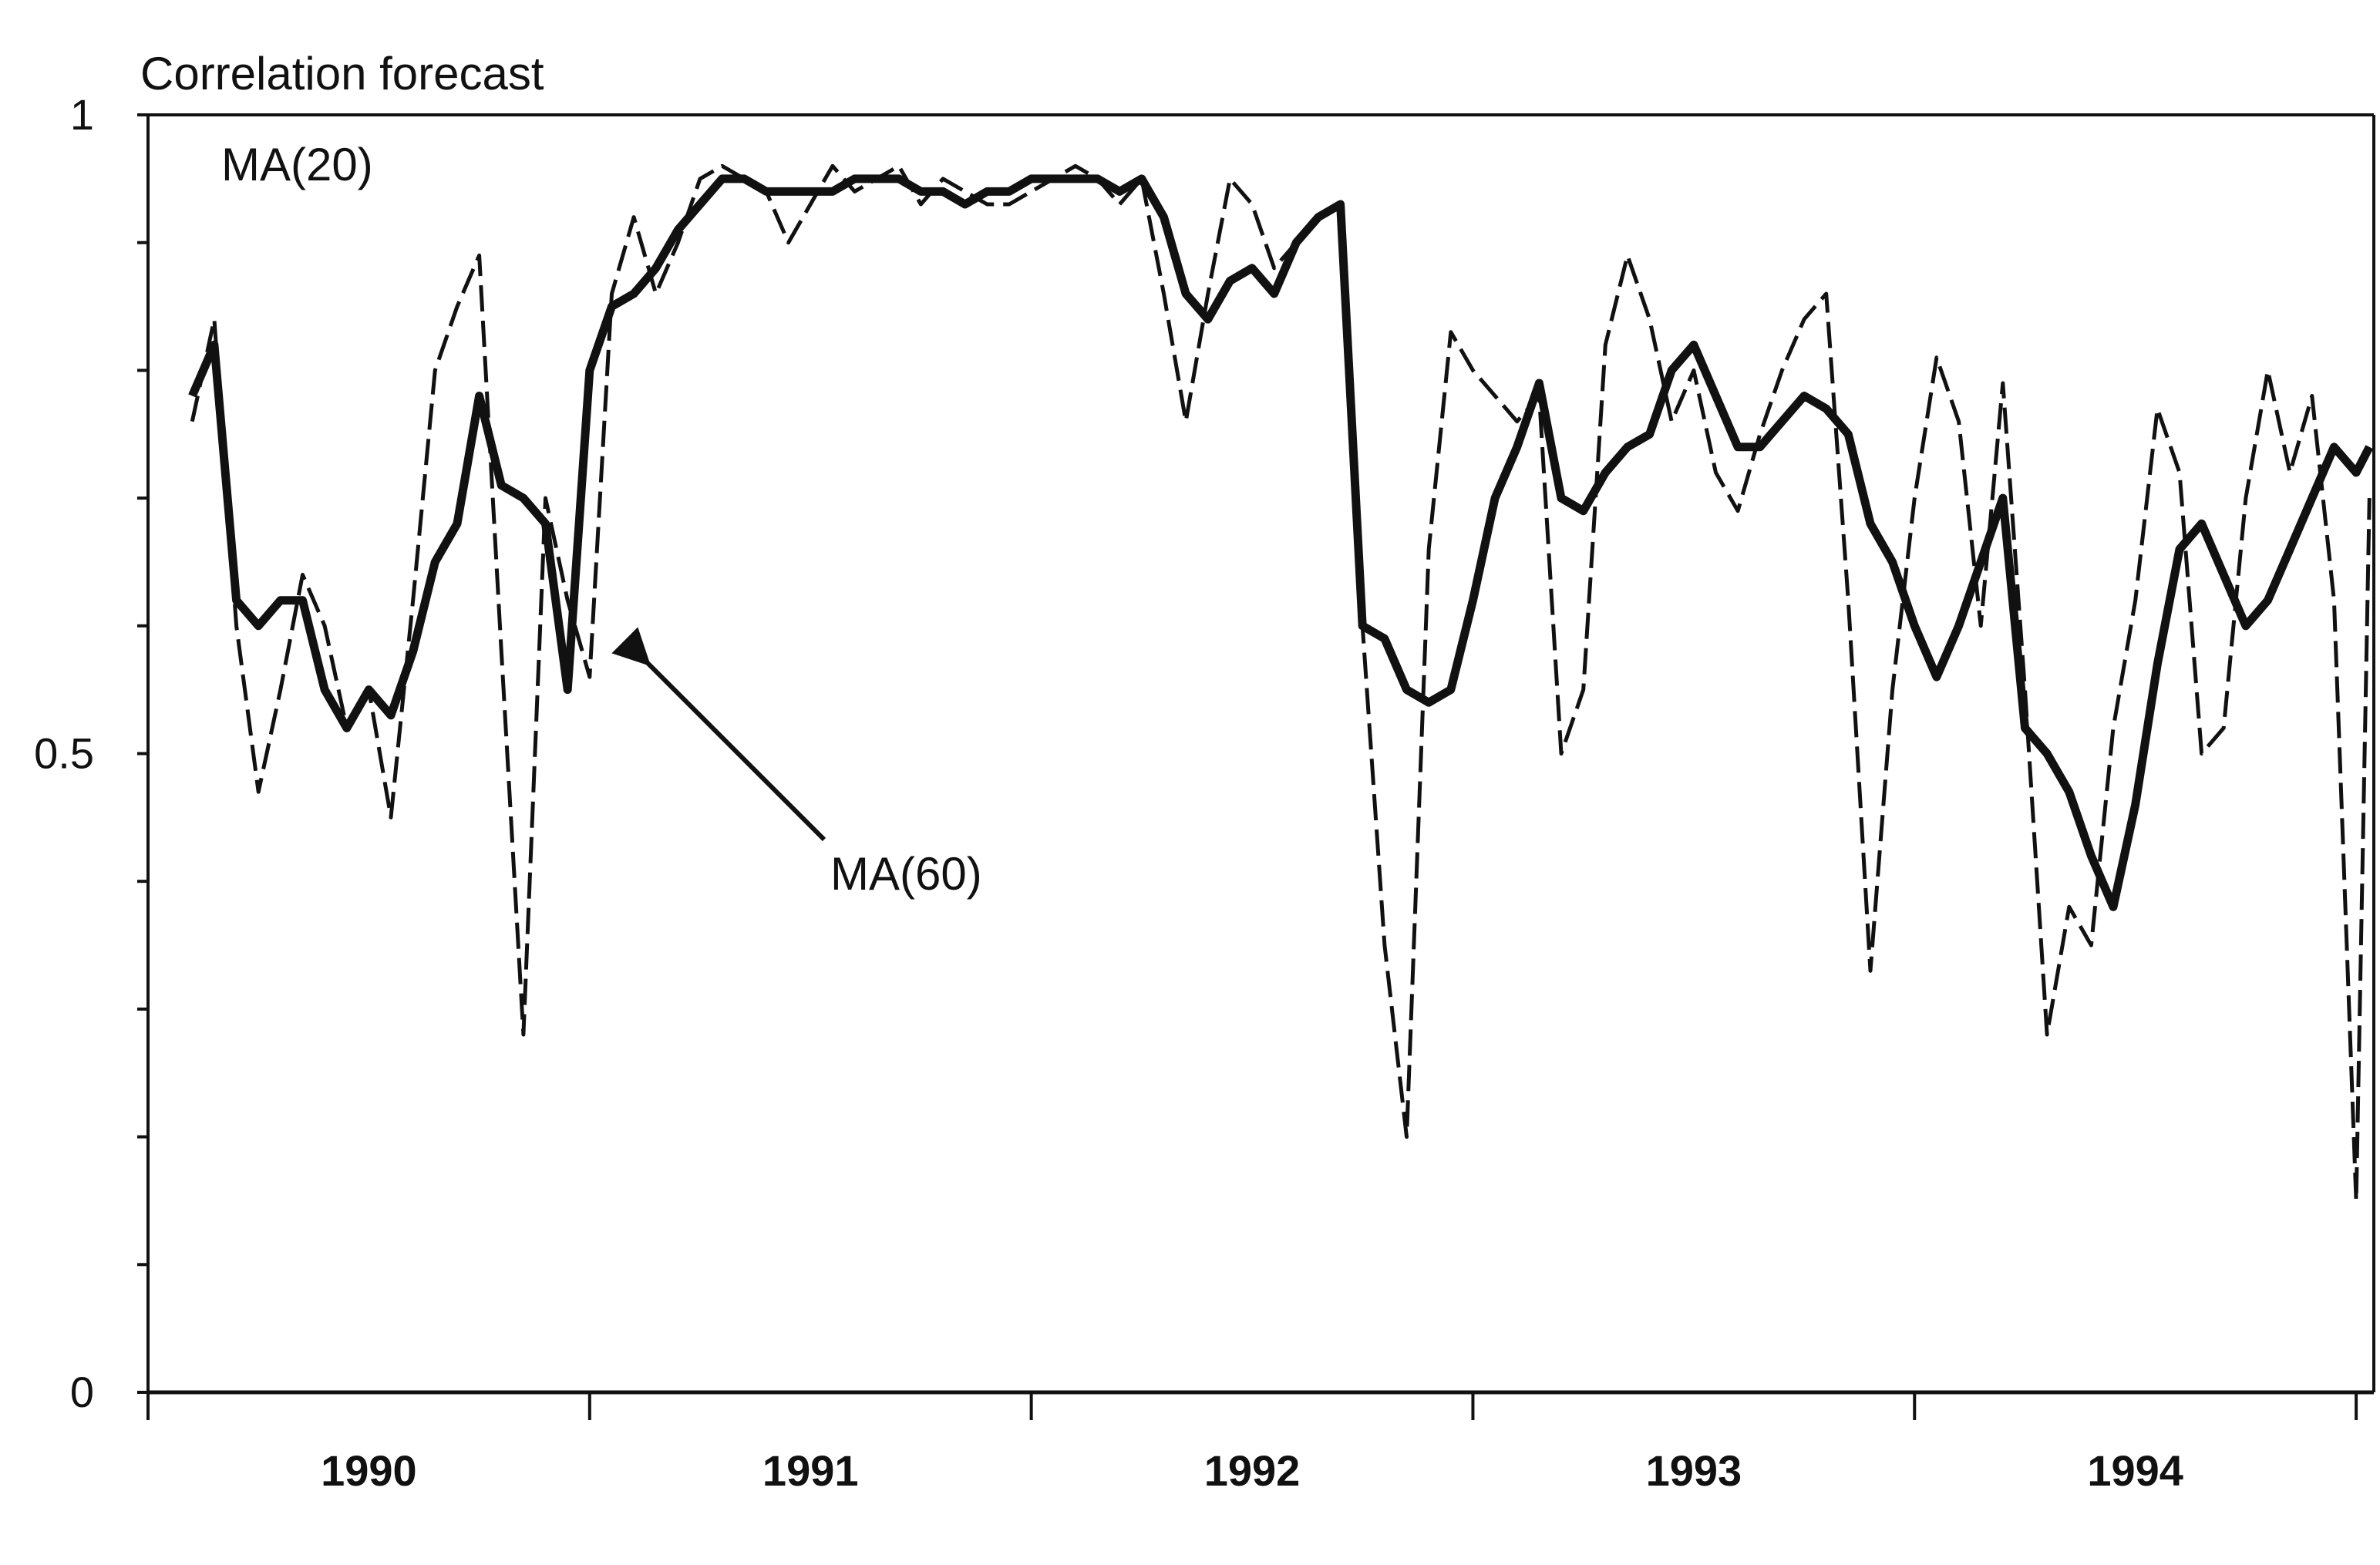 The width and height of the screenshot is (2380, 1565). What do you see at coordinates (718, 734) in the screenshot?
I see `annotation-arrow` at bounding box center [718, 734].